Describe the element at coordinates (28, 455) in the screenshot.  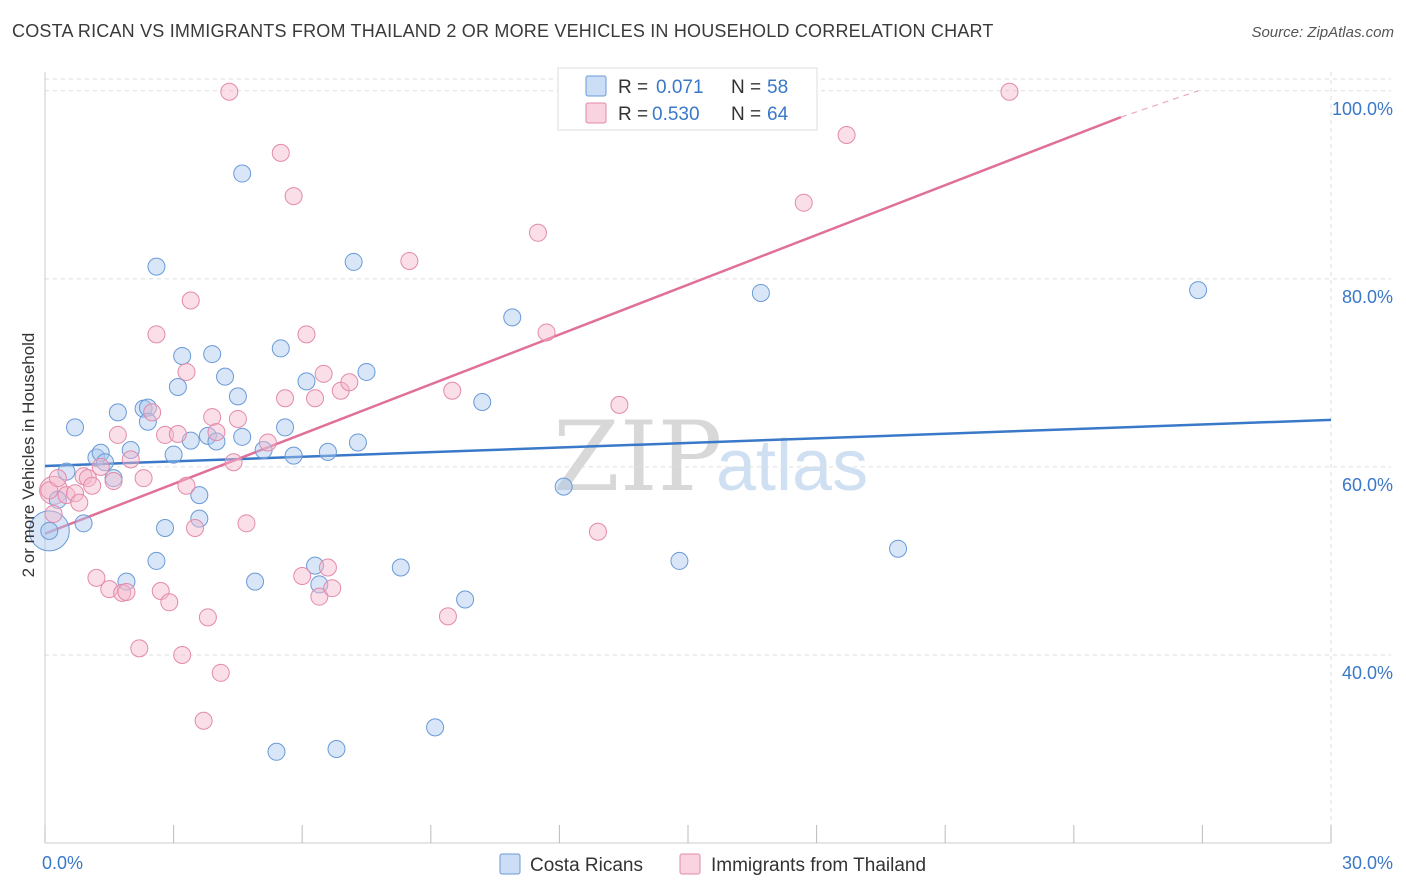
I see `y-axis-label: 2 or more Vehicles in Household` at that location.